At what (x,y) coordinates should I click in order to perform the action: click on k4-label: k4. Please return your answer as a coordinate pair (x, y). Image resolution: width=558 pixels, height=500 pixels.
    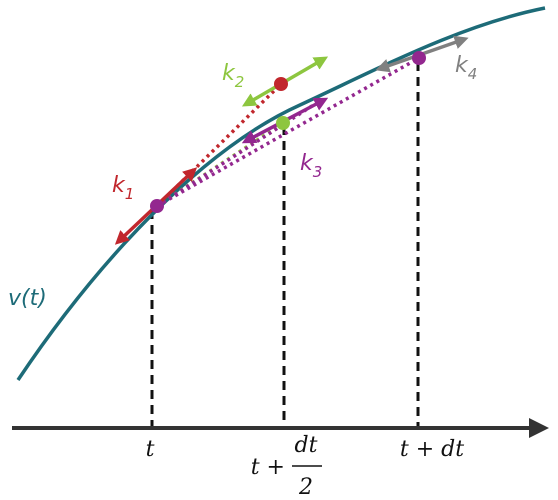
    Looking at the image, I should click on (466, 68).